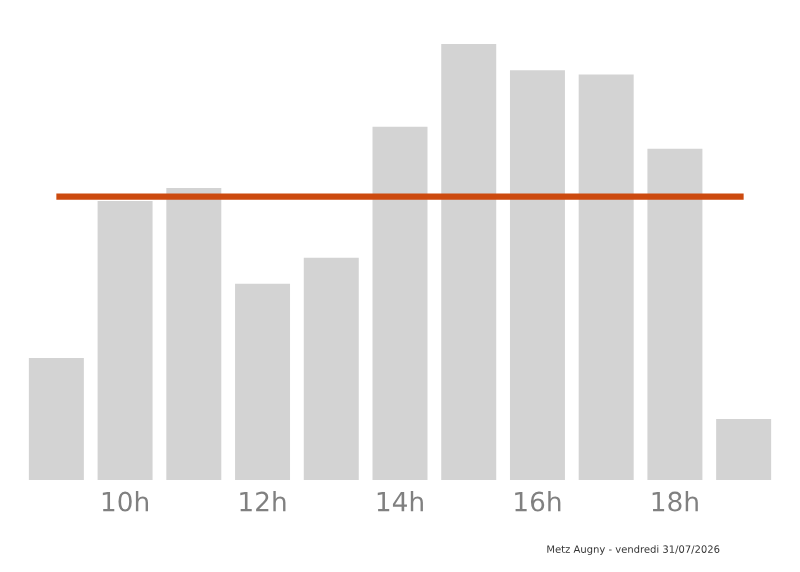 This screenshot has width=800, height=572. Describe the element at coordinates (538, 501) in the screenshot. I see `x-tick-label: 16h` at that location.